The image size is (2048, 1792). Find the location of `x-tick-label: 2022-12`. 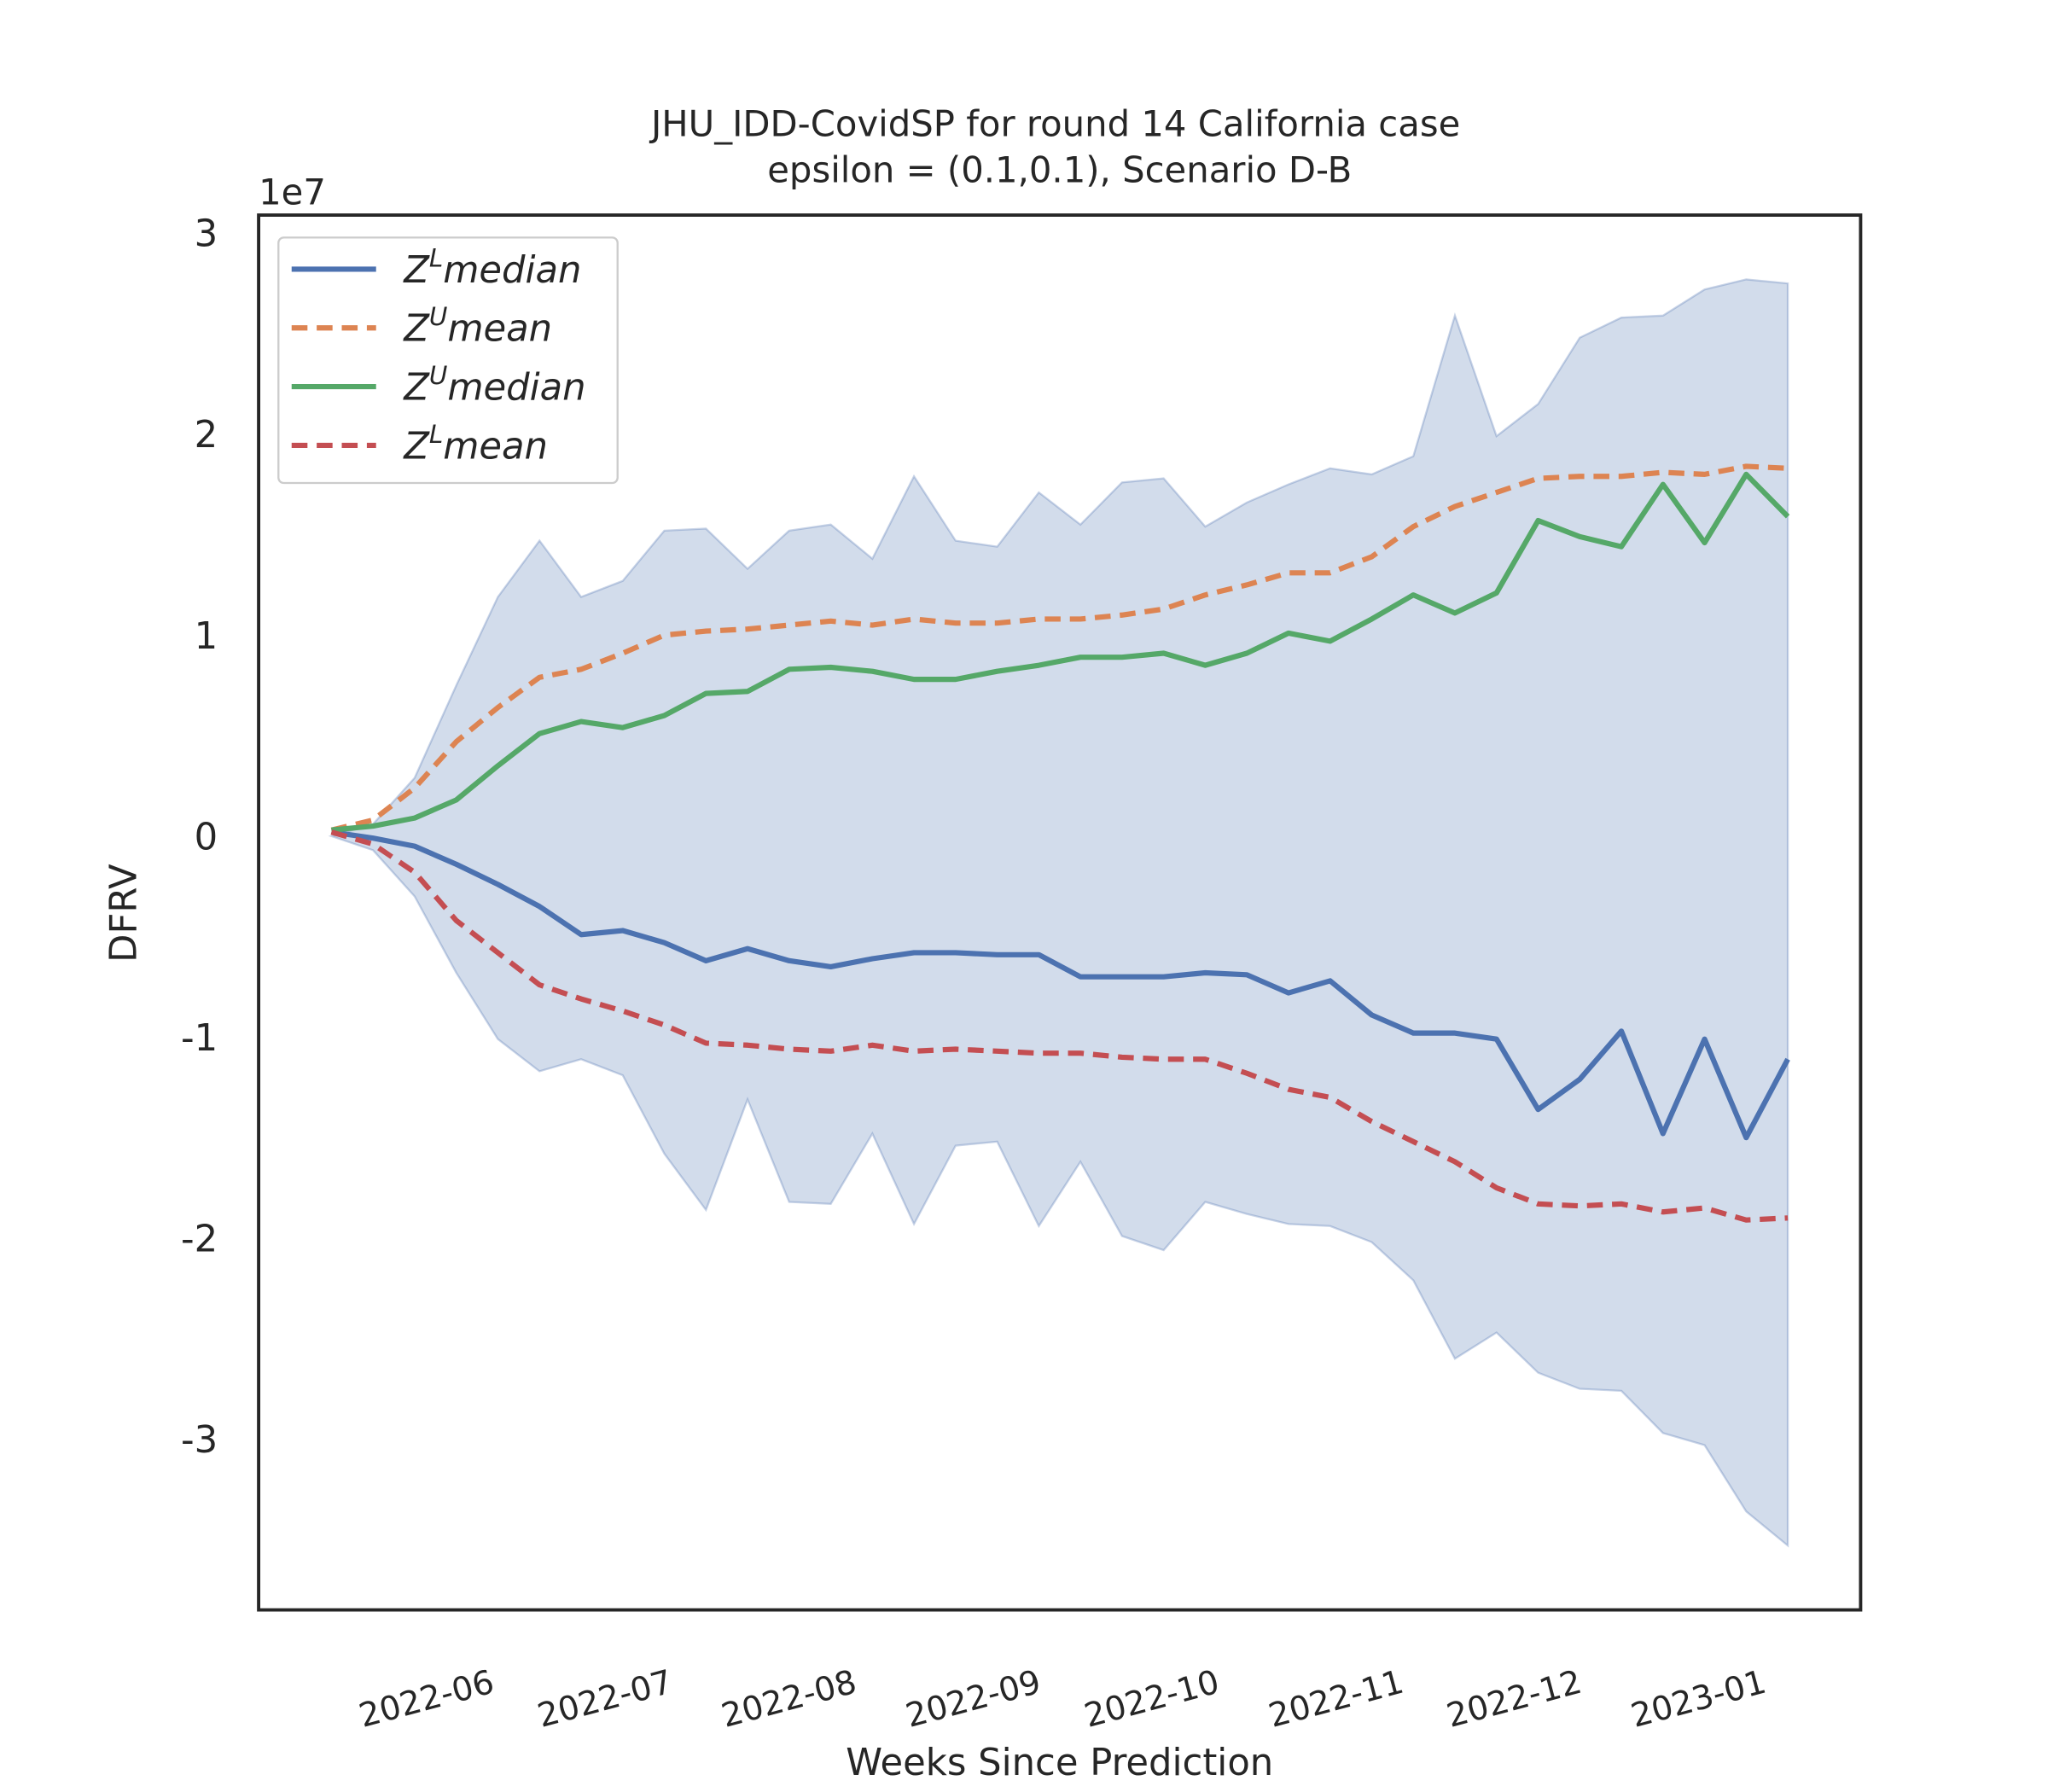

x-tick-label: 2022-12 is located at coordinates (1514, 1699).